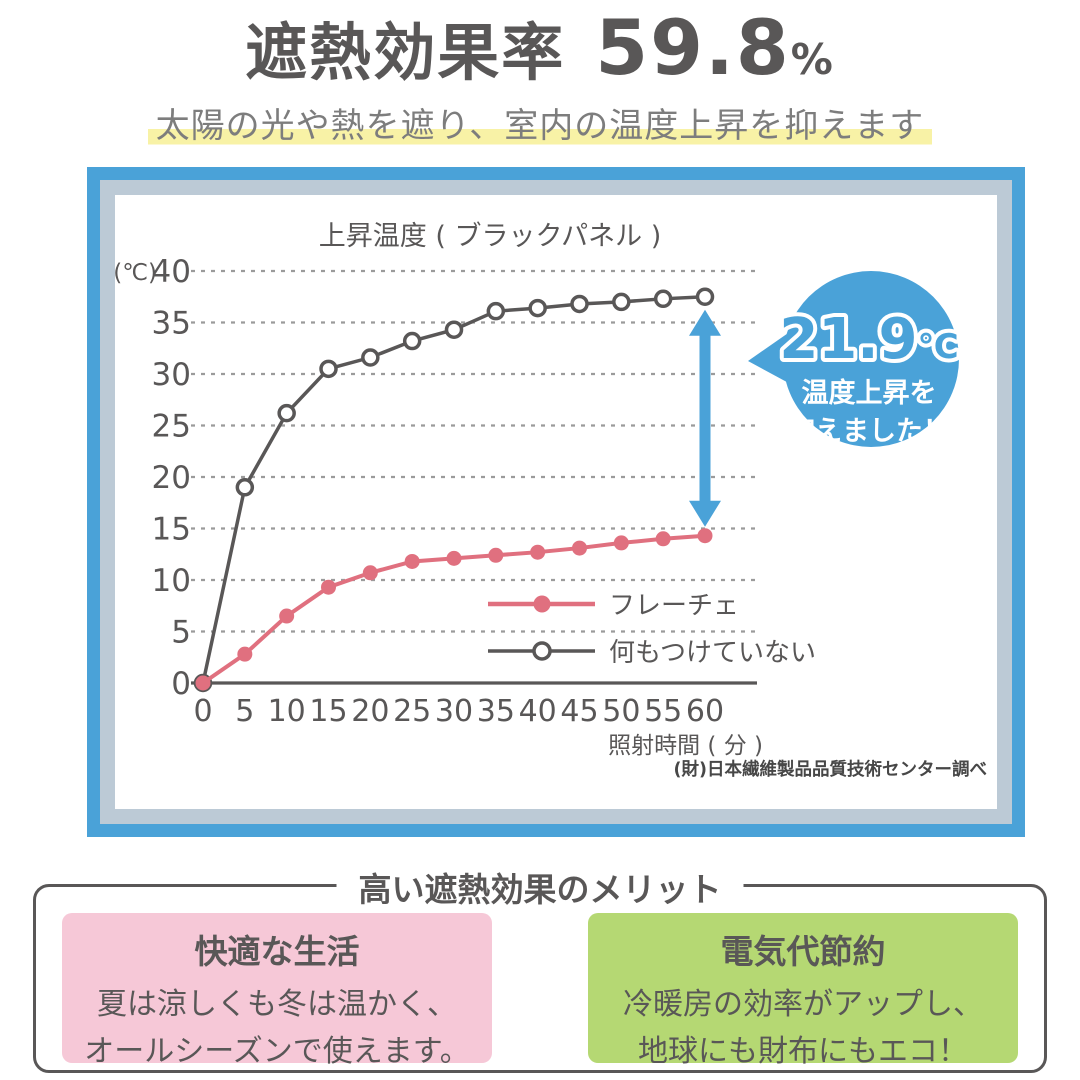 This screenshot has height=1080, width=1080. I want to click on y-tick-label: 40, so click(171, 272).